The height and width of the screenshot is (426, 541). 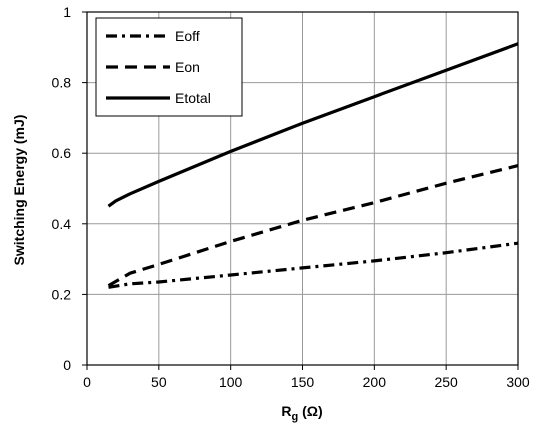 I want to click on x-axis-label-subscript: g, so click(x=294, y=417).